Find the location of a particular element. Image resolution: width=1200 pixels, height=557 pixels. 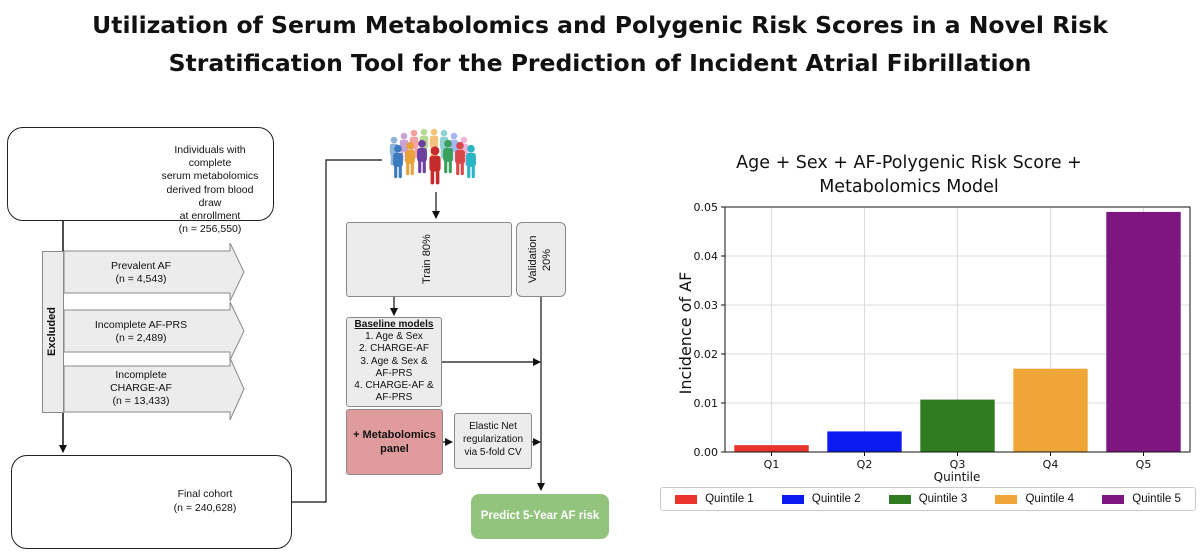

bar-q5 is located at coordinates (1143, 331).